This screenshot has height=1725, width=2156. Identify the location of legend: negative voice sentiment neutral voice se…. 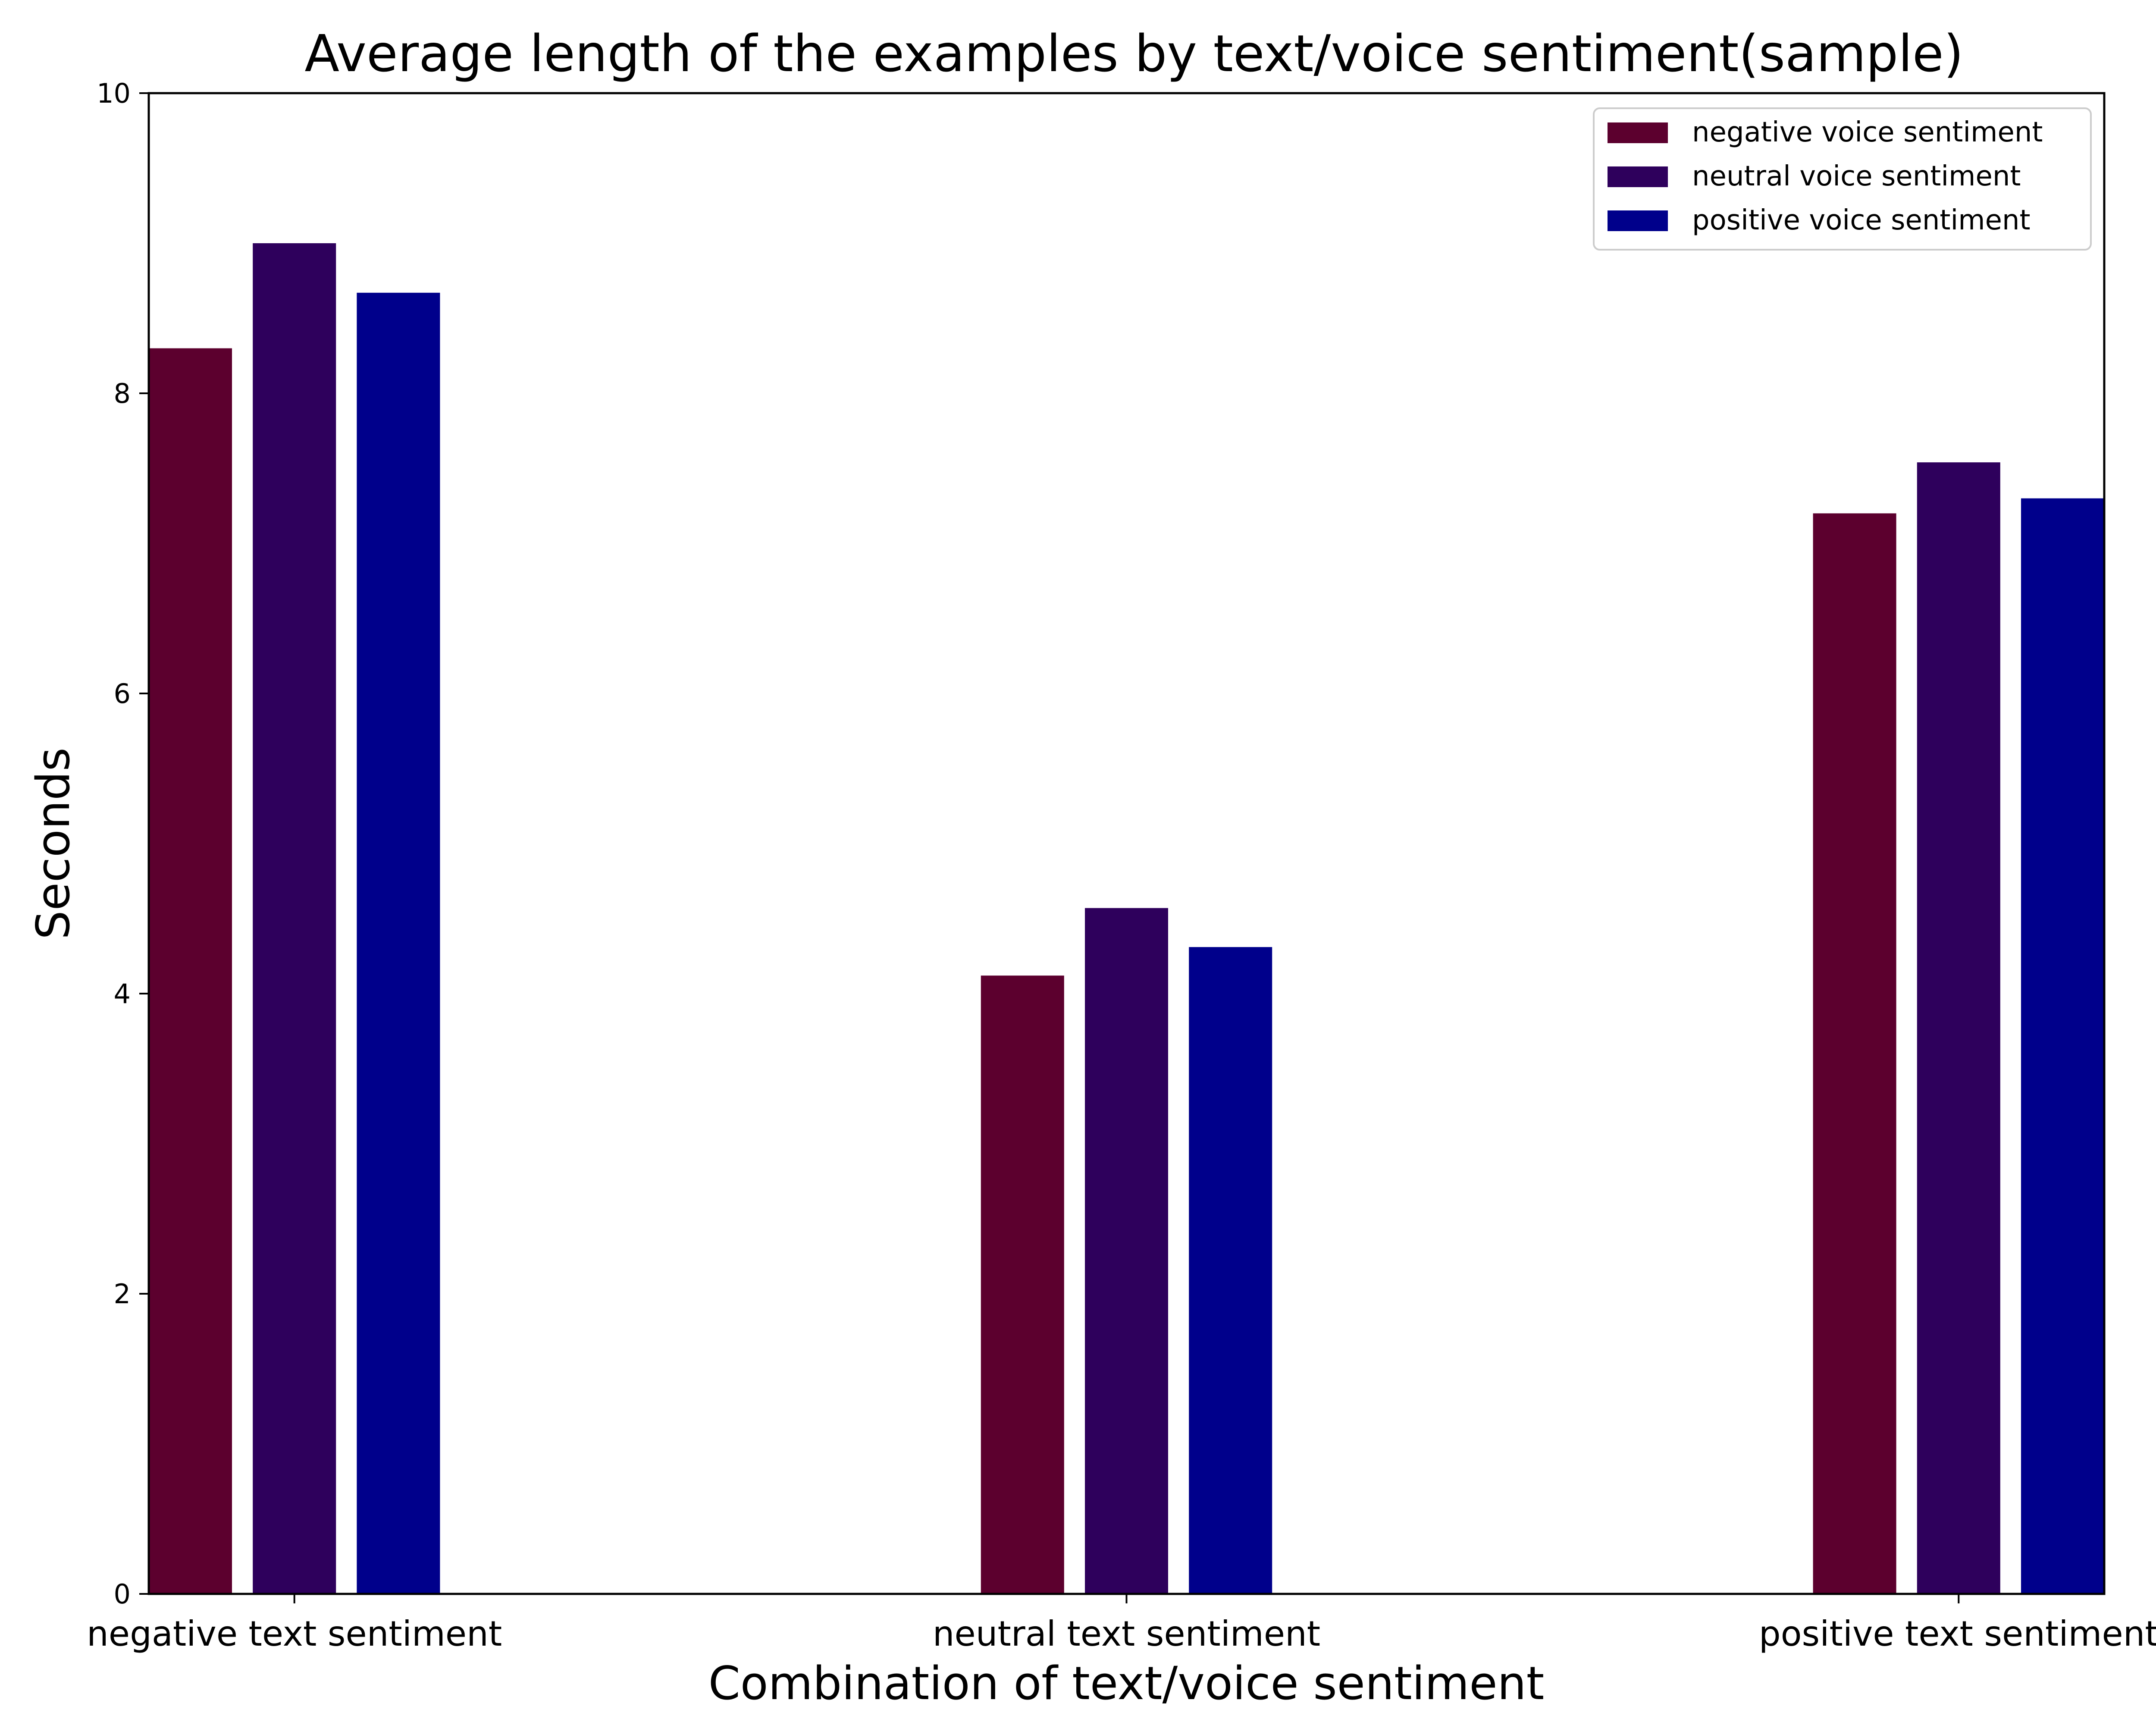
(1842, 179).